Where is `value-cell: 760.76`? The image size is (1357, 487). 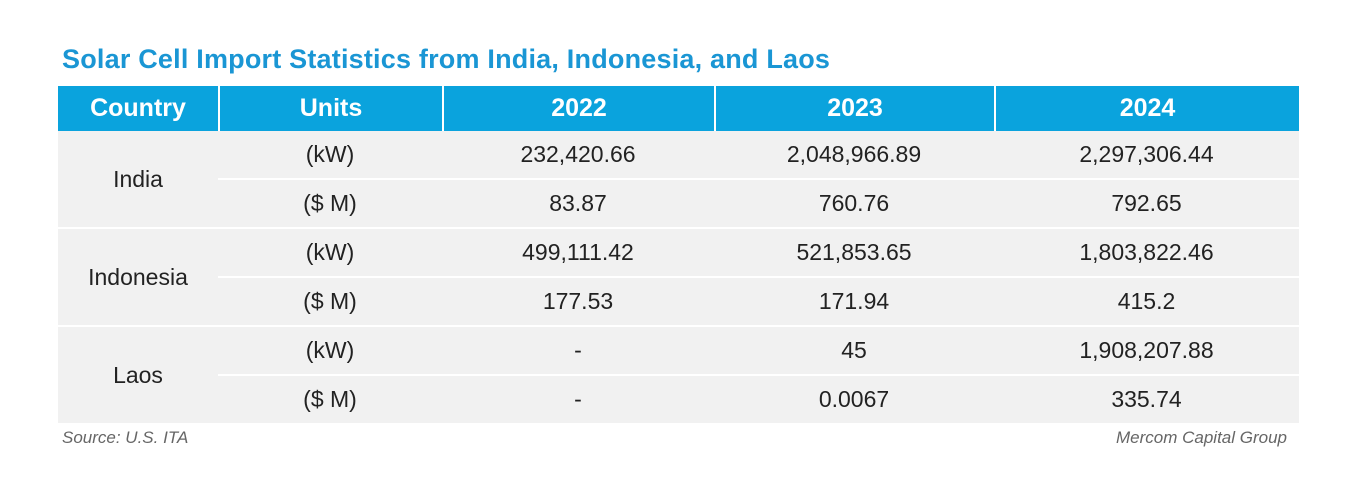
value-cell: 760.76 is located at coordinates (854, 204).